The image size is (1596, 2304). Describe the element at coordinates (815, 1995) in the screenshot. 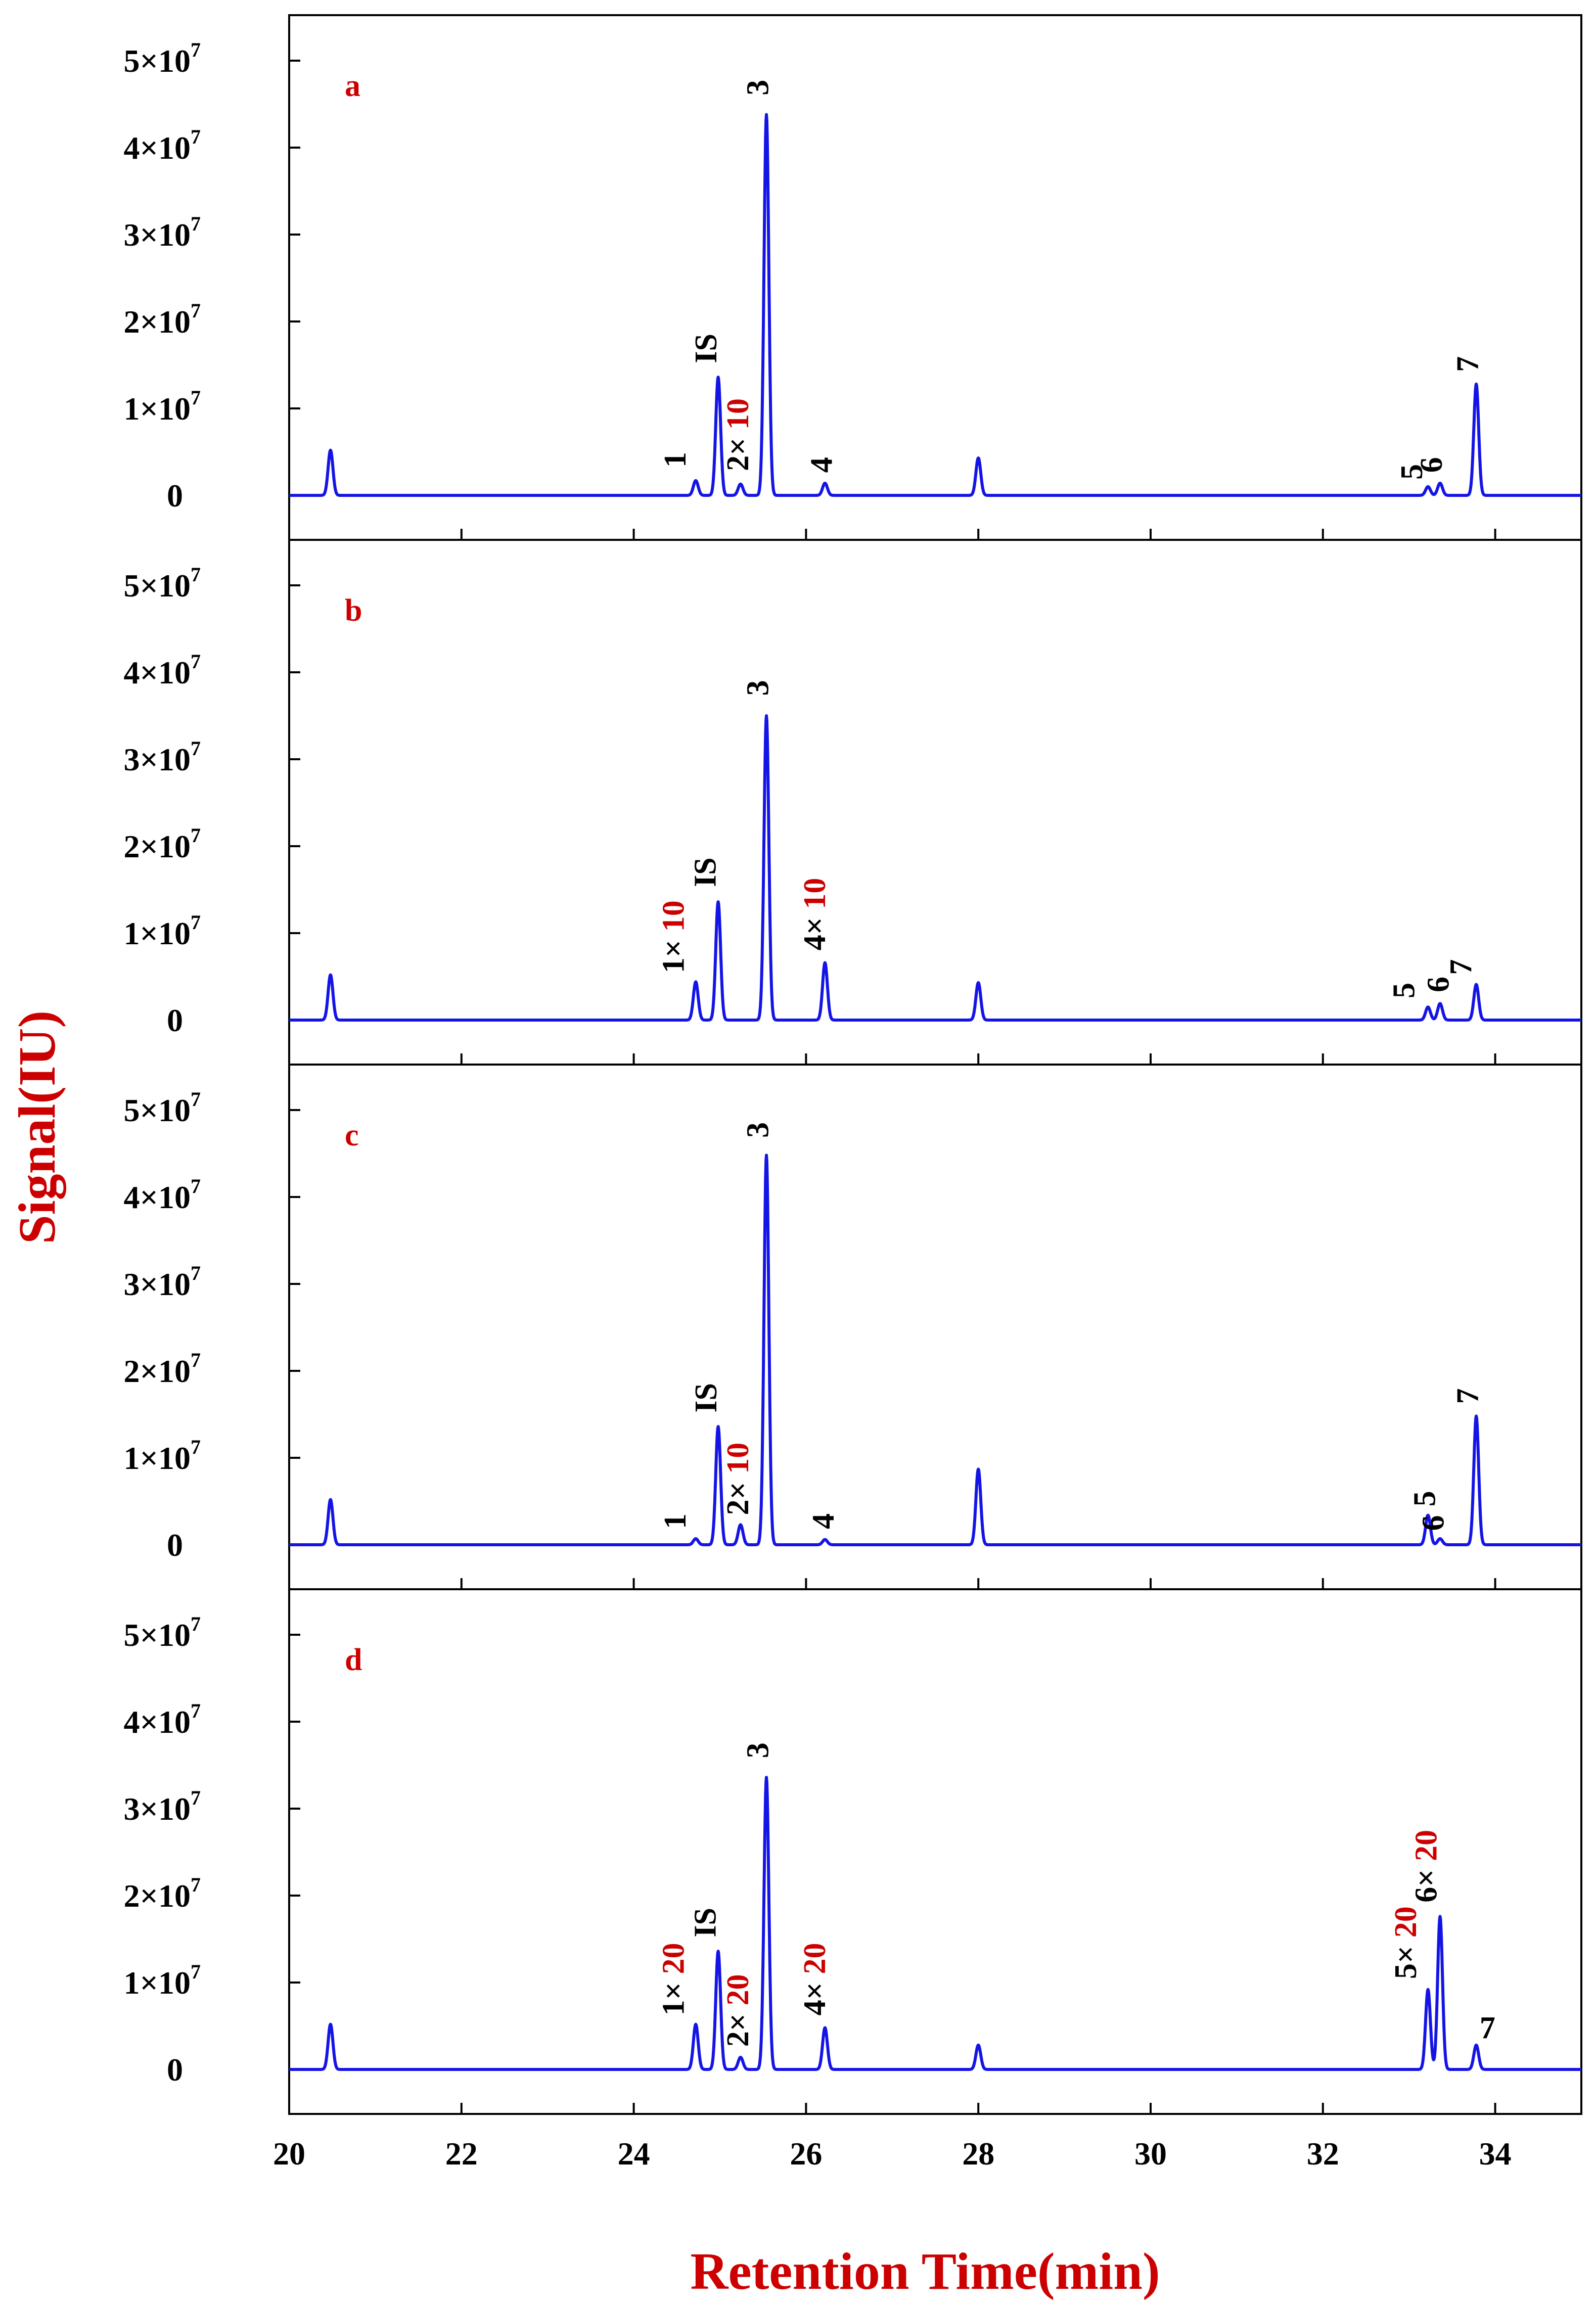

I see `peak-label-part: 4×` at that location.